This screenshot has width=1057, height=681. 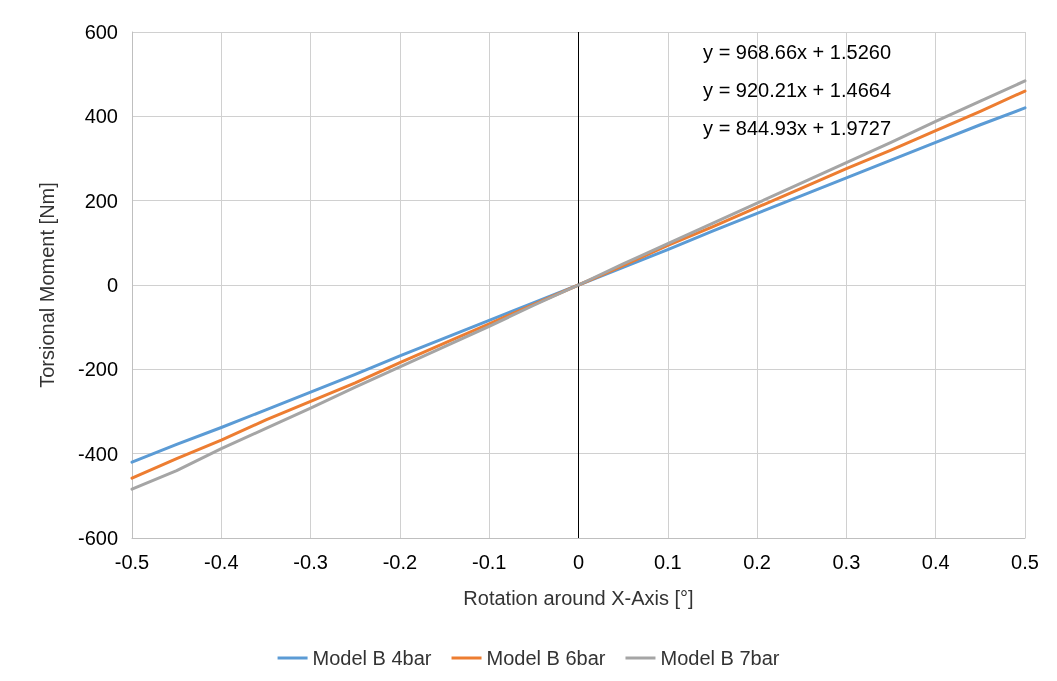 I want to click on x-tick-label: -0.2, so click(x=400, y=562).